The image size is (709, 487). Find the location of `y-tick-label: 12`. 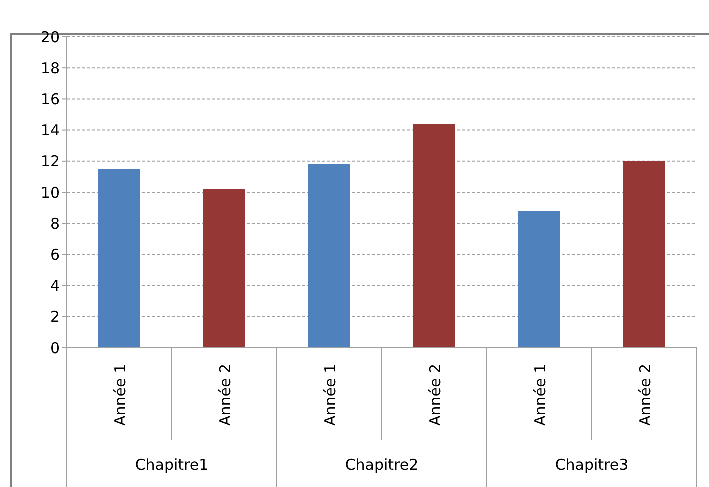

y-tick-label: 12 is located at coordinates (50, 161).